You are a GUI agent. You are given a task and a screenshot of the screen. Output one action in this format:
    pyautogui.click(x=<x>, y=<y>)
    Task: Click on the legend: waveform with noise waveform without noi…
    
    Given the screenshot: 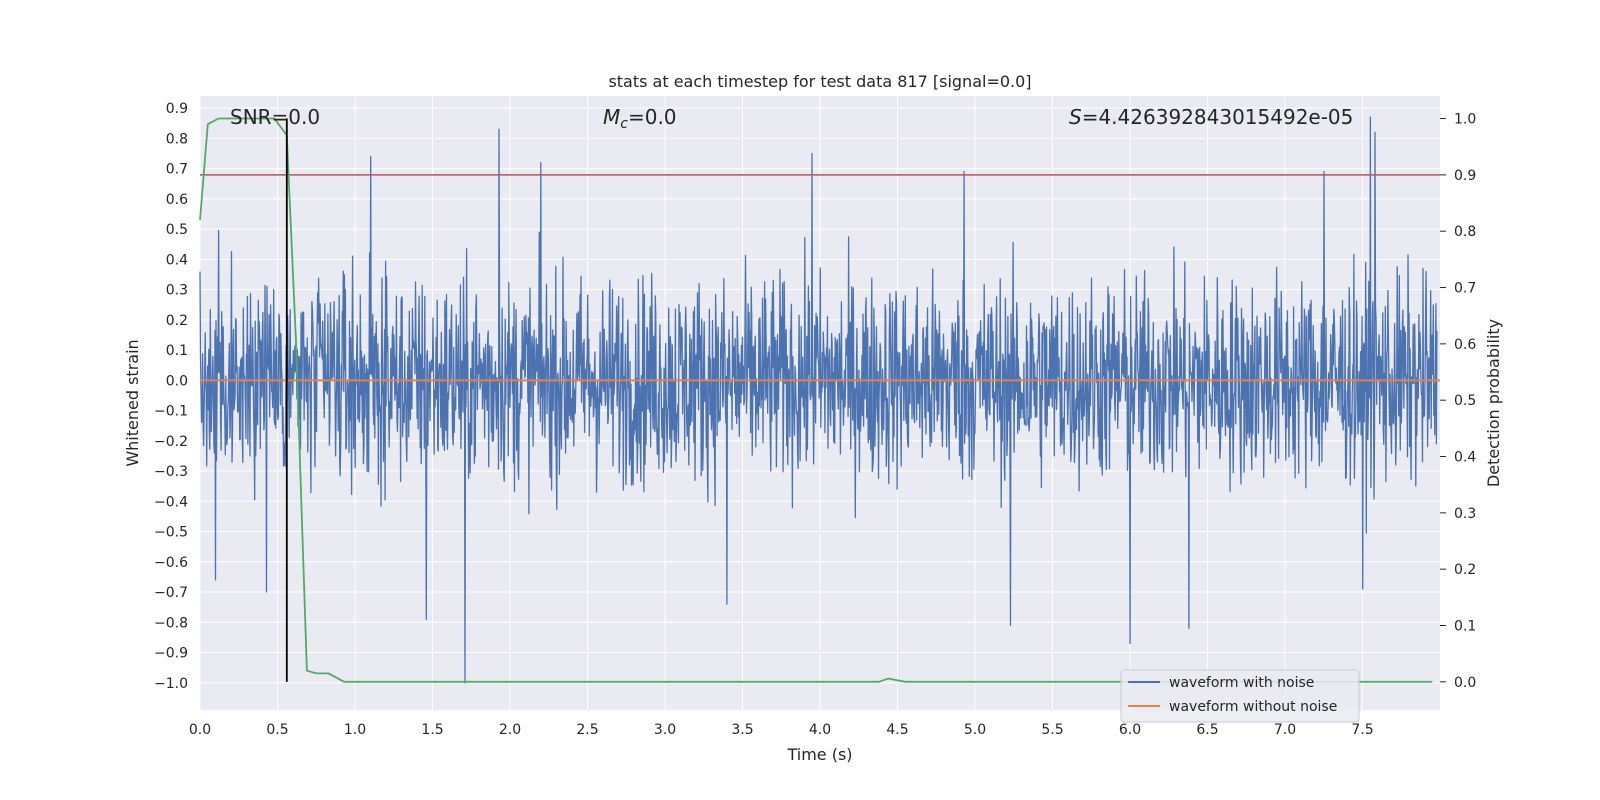 What is the action you would take?
    pyautogui.click(x=1240, y=696)
    